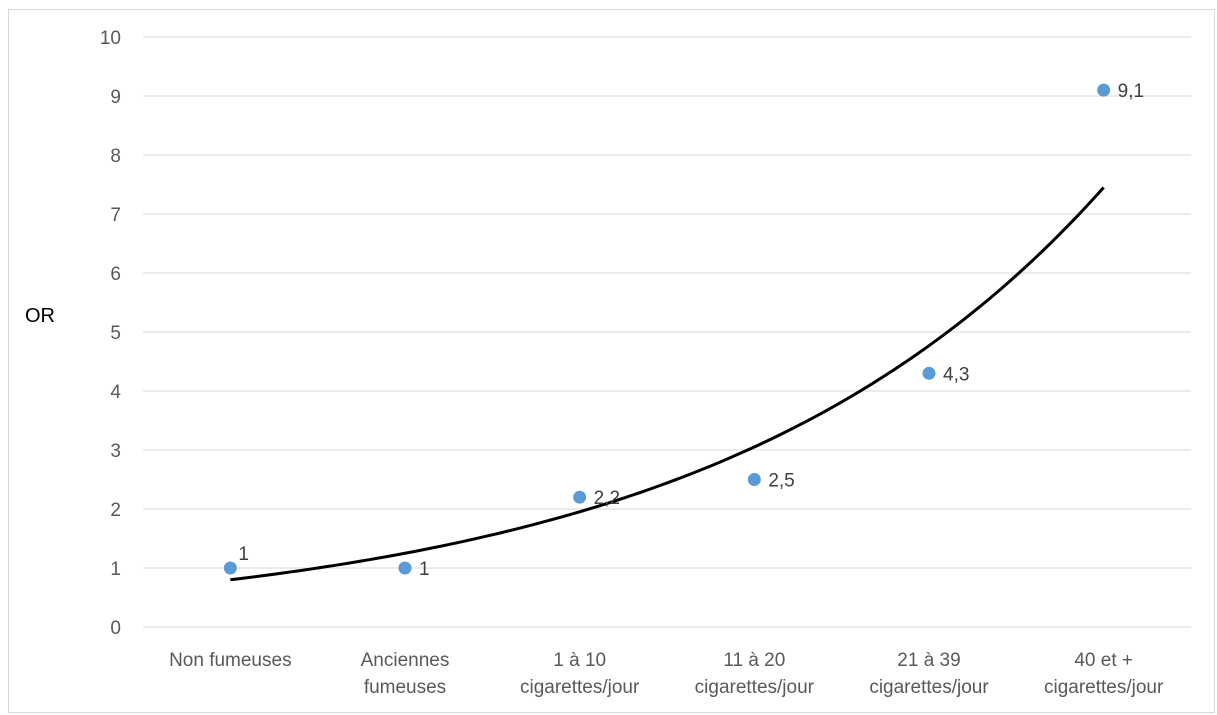  What do you see at coordinates (929, 674) in the screenshot?
I see `x-category-label: 21 à 39 cigarettes/jour` at bounding box center [929, 674].